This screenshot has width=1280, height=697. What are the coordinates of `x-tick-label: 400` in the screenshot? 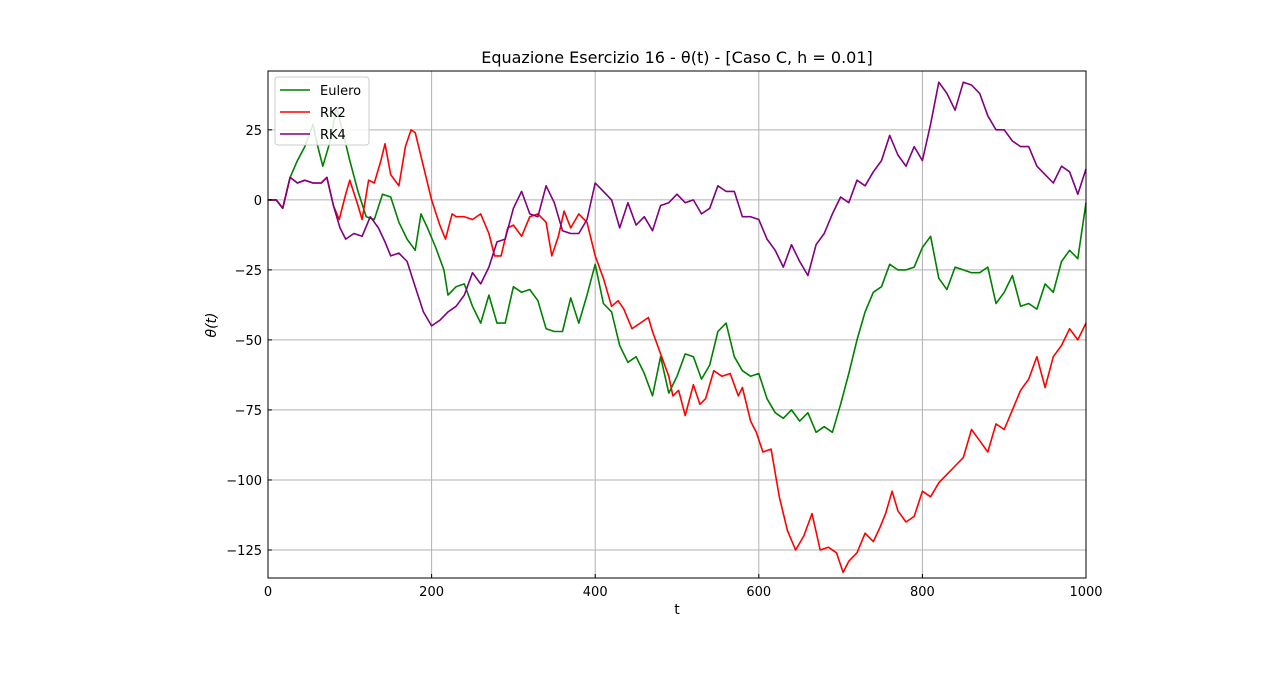 It's located at (595, 592).